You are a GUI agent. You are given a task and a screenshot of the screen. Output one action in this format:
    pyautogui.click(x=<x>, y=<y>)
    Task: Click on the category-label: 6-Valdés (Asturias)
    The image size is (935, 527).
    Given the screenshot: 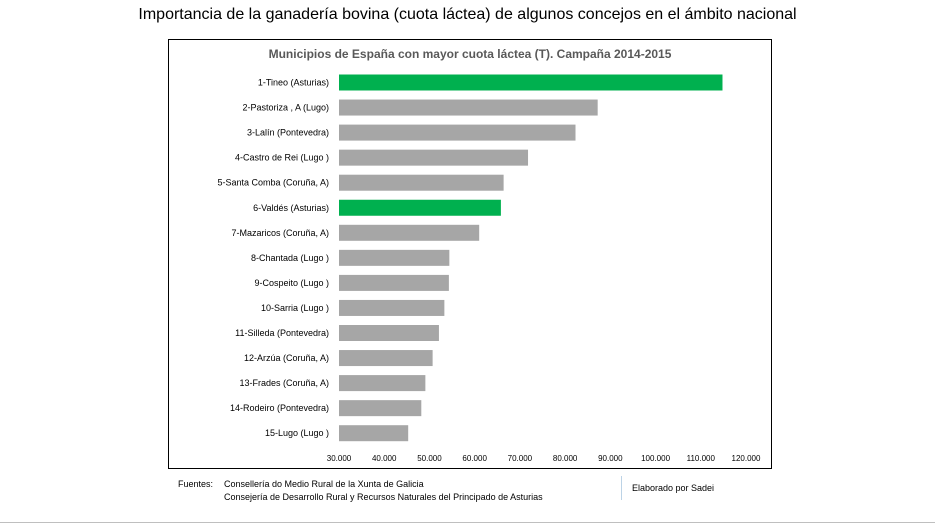 What is the action you would take?
    pyautogui.click(x=291, y=208)
    